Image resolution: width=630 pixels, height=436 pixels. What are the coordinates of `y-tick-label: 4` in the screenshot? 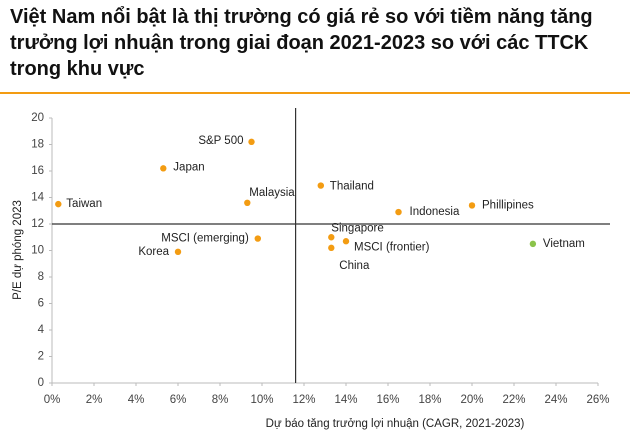 It's located at (41, 330).